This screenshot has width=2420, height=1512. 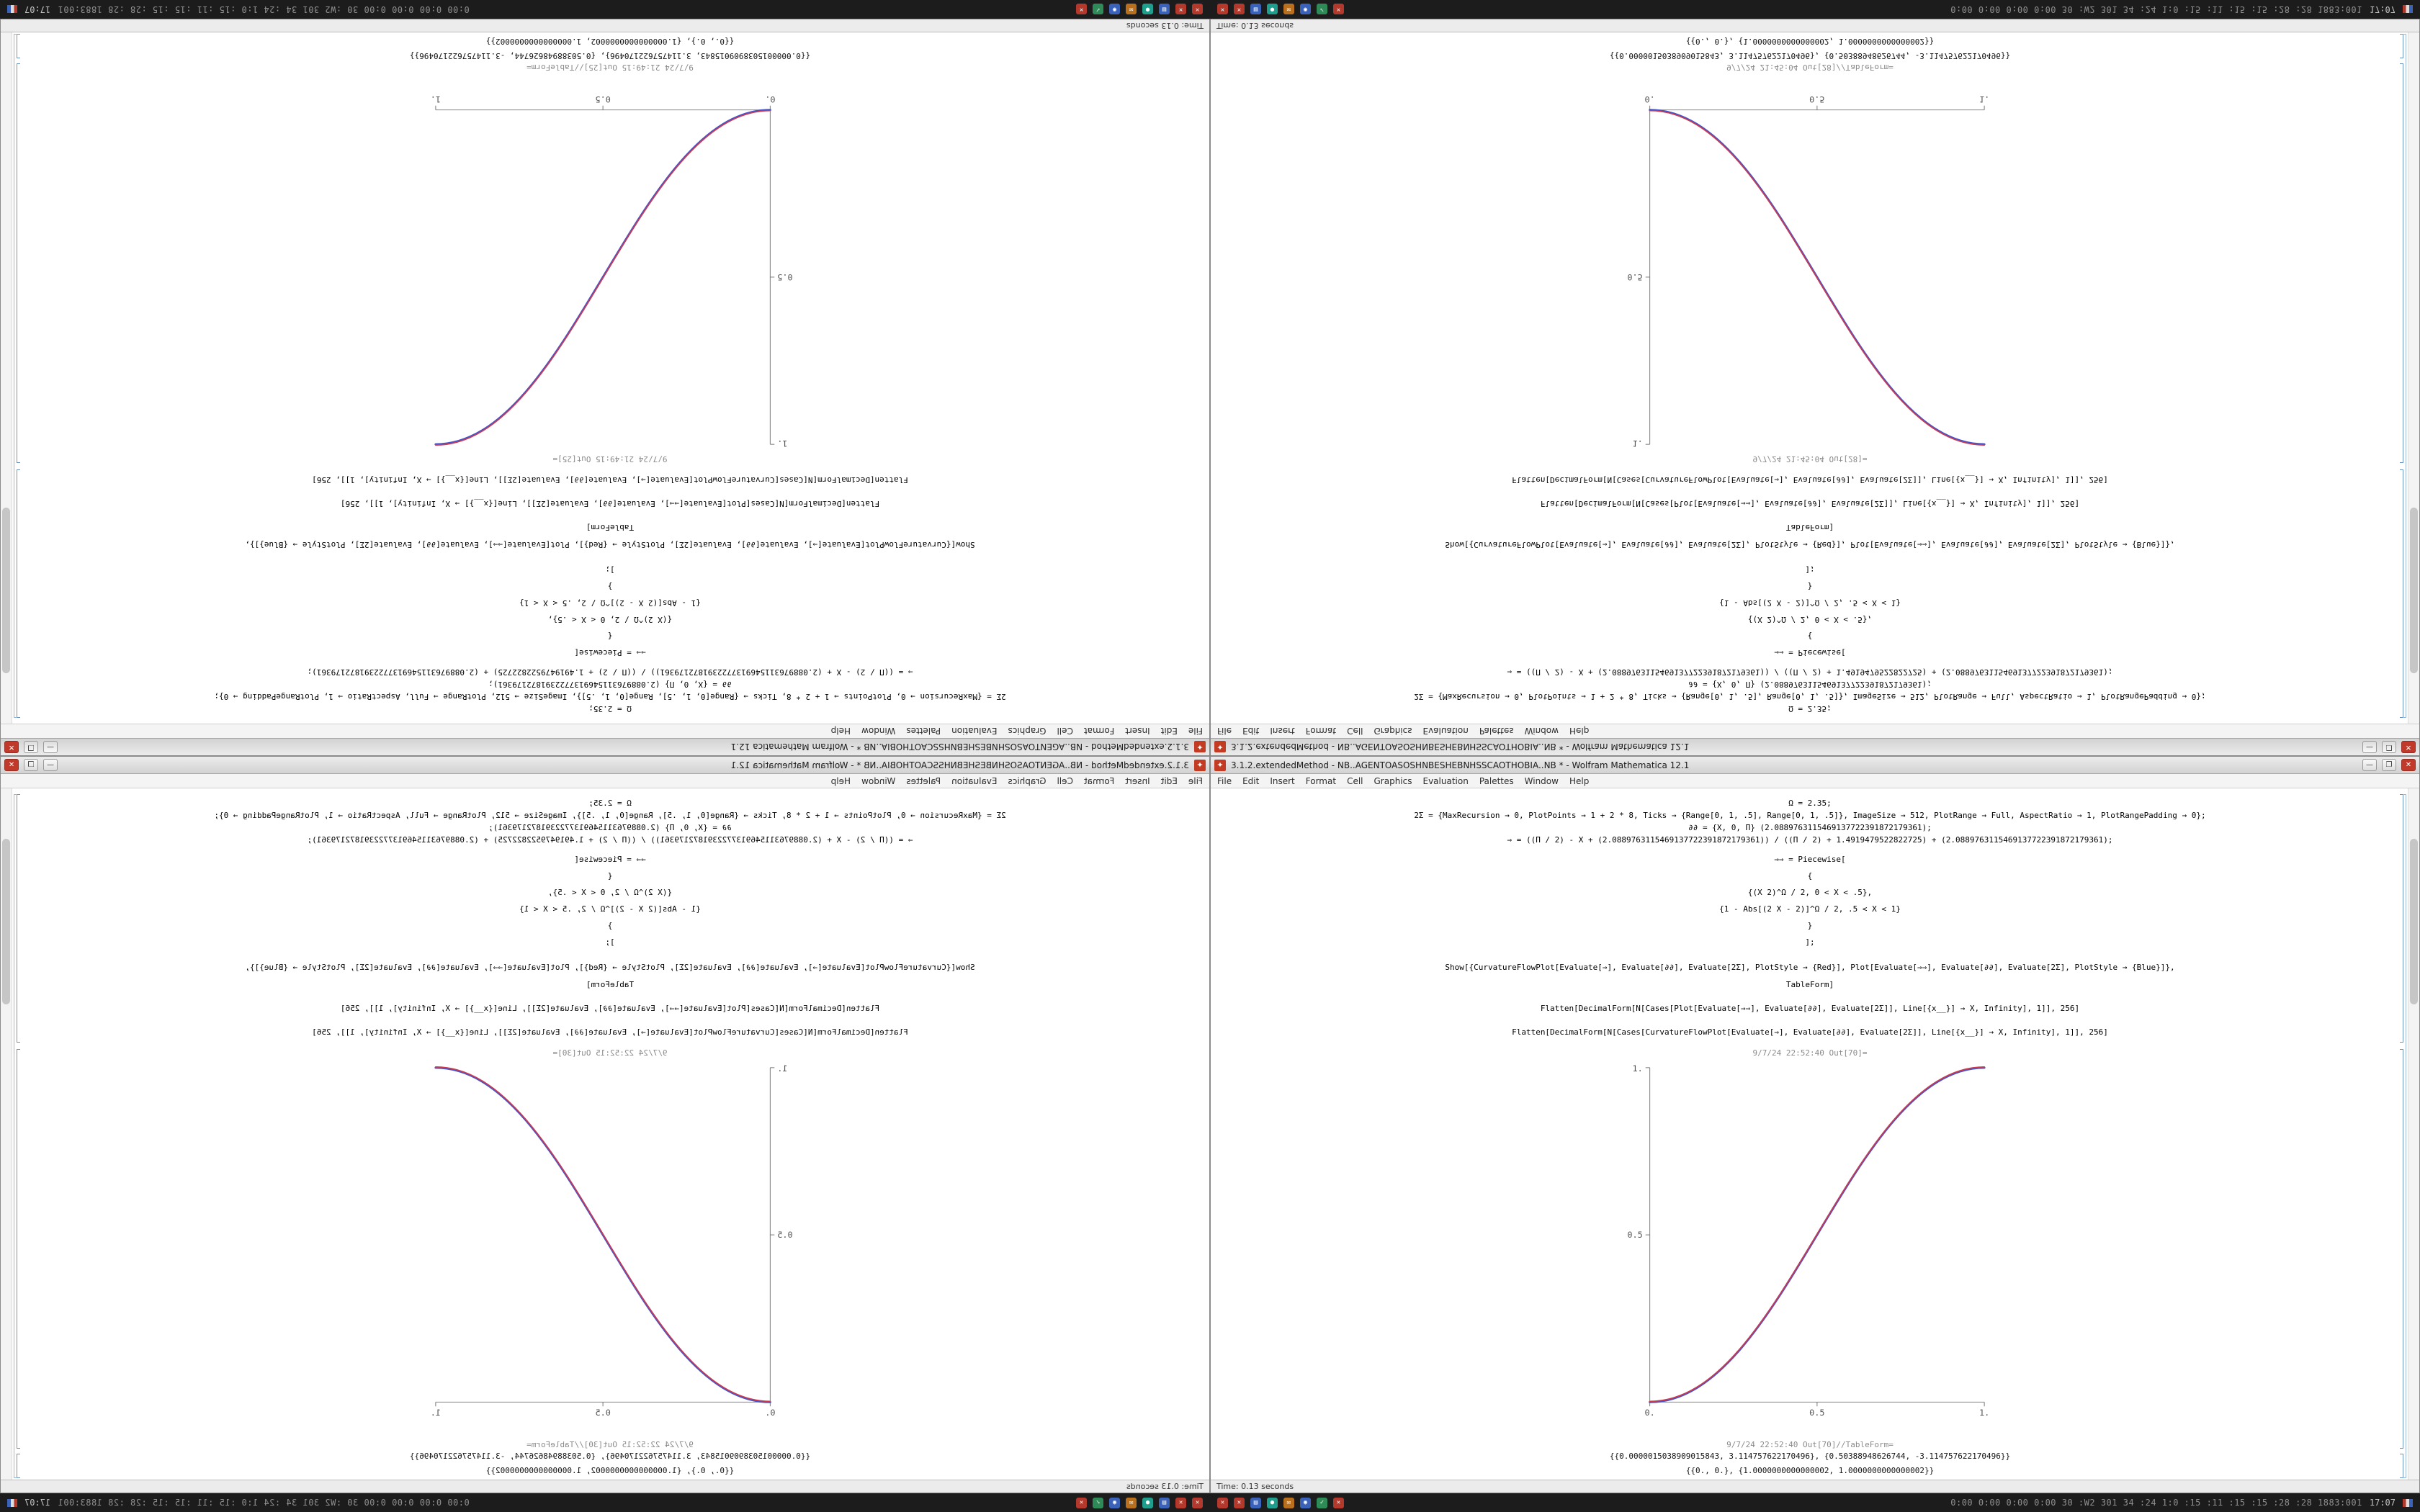 What do you see at coordinates (610, 709) in the screenshot?
I see `code-line: Ω = 2.35;` at bounding box center [610, 709].